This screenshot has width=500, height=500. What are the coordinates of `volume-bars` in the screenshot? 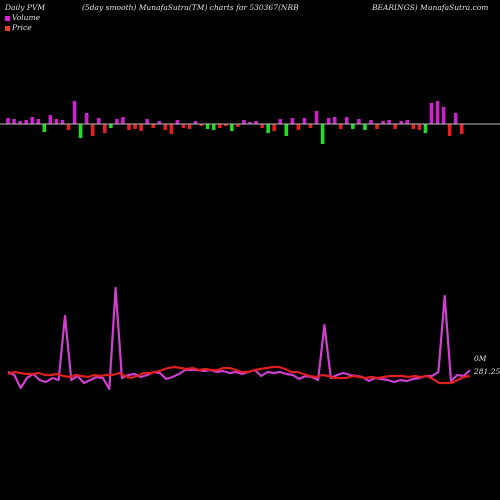 It's located at (235, 122).